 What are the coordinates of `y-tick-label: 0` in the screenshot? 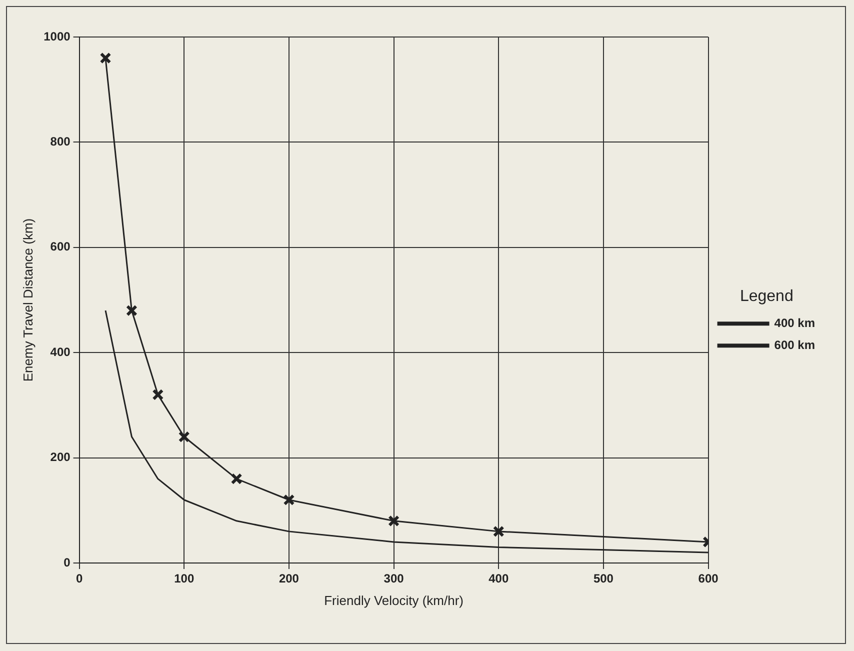 It's located at (67, 562).